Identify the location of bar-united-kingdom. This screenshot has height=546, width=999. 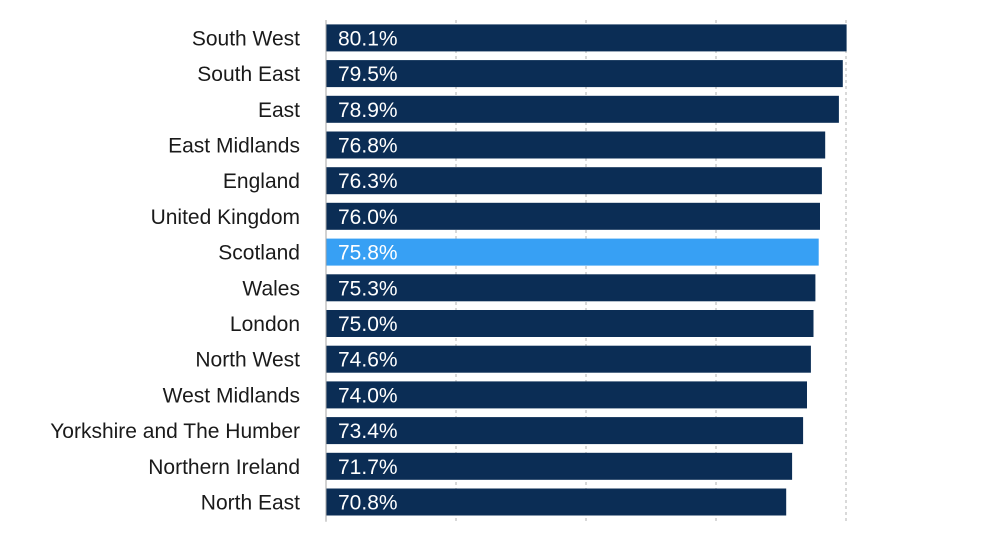
(573, 216).